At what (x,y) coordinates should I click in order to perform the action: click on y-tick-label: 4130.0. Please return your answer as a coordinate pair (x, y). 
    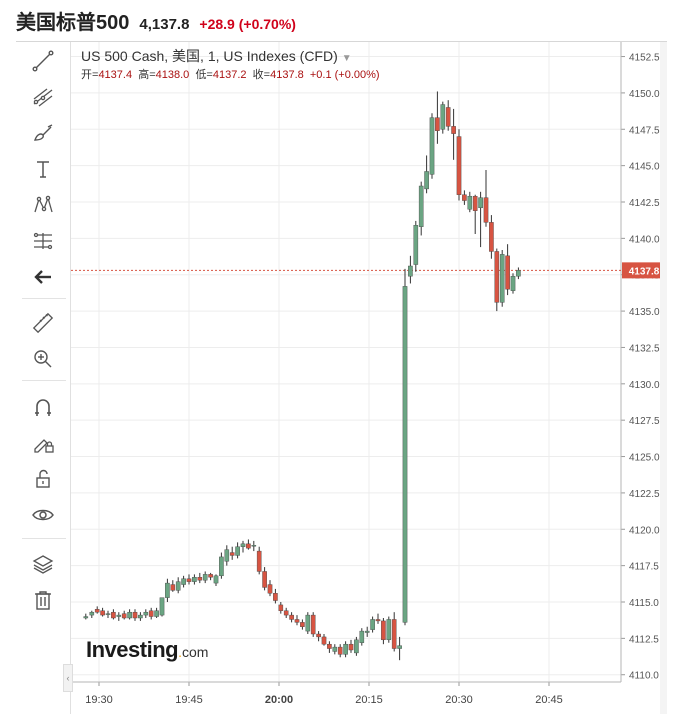
    Looking at the image, I should click on (644, 385).